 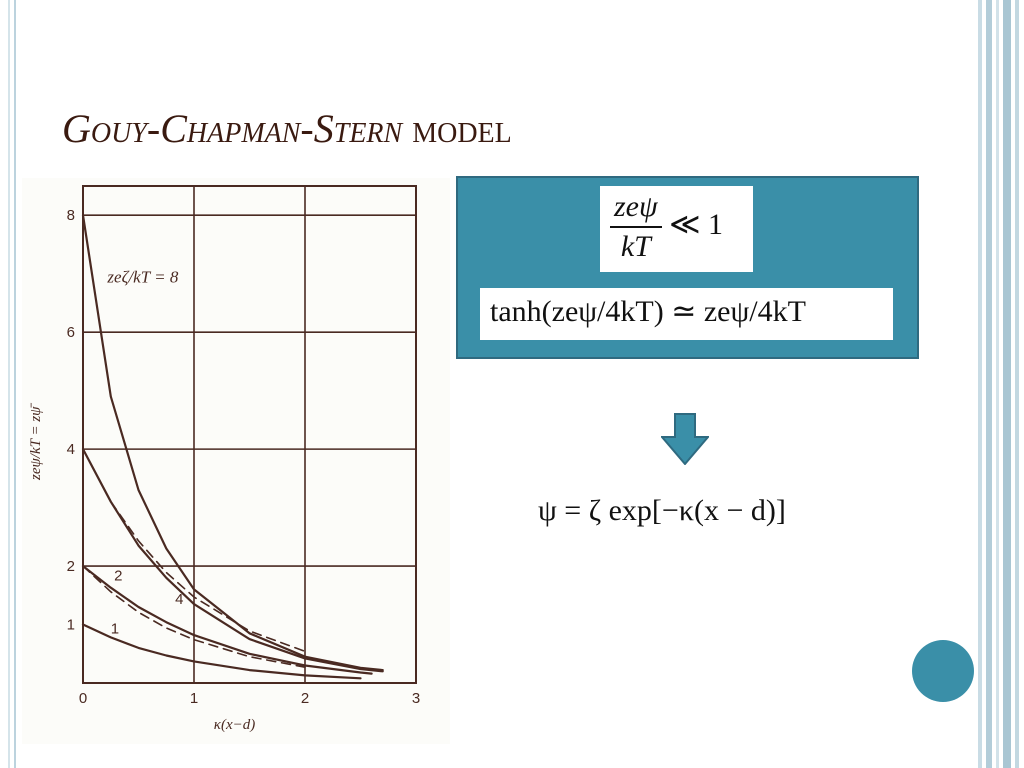 I want to click on down-arrow-icon, so click(x=685, y=439).